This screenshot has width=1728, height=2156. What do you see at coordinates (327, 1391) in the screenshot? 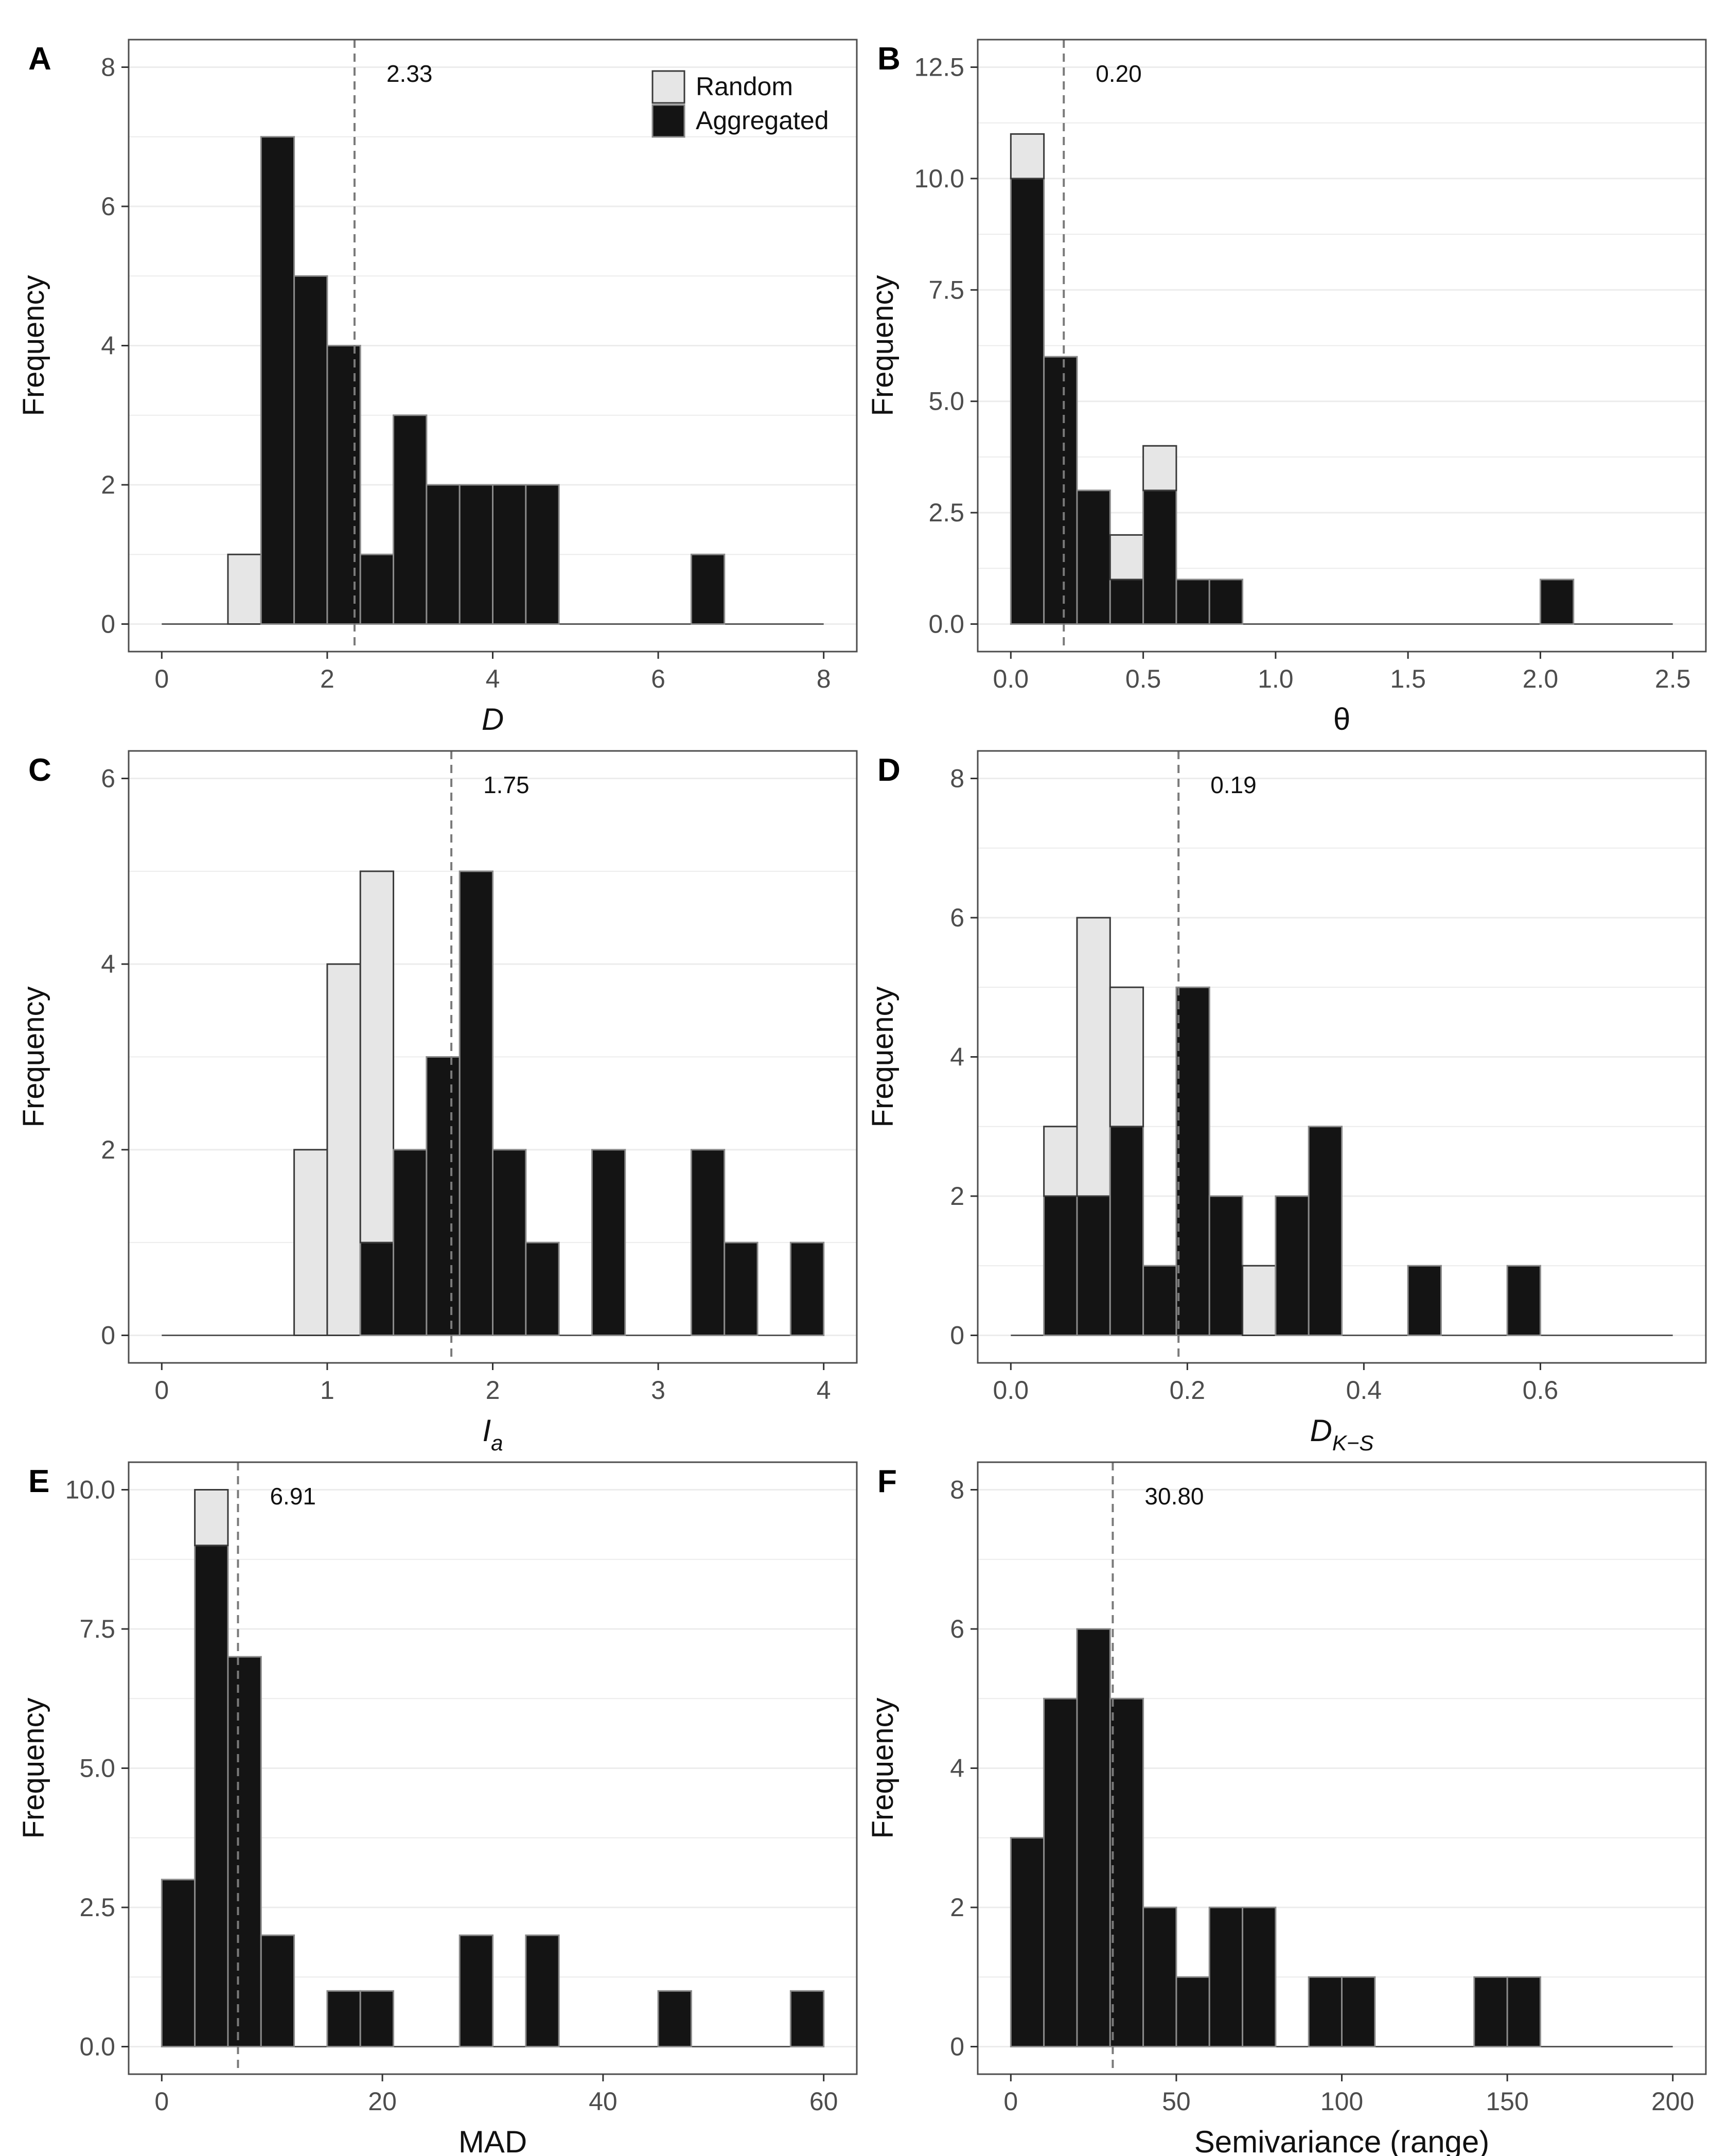
I see `x-tick-label: 1` at bounding box center [327, 1391].